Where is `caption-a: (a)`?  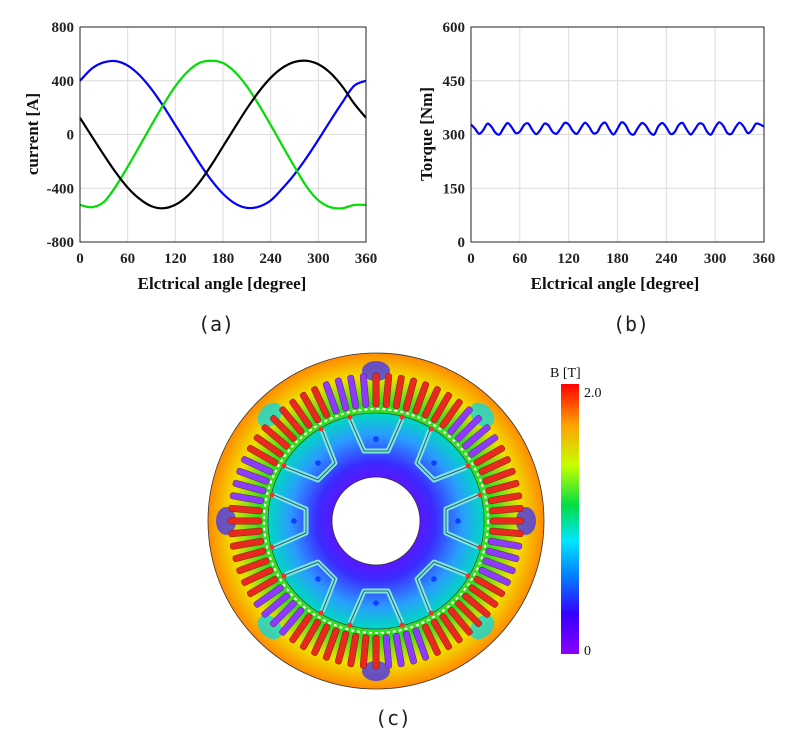 caption-a: (a) is located at coordinates (216, 324).